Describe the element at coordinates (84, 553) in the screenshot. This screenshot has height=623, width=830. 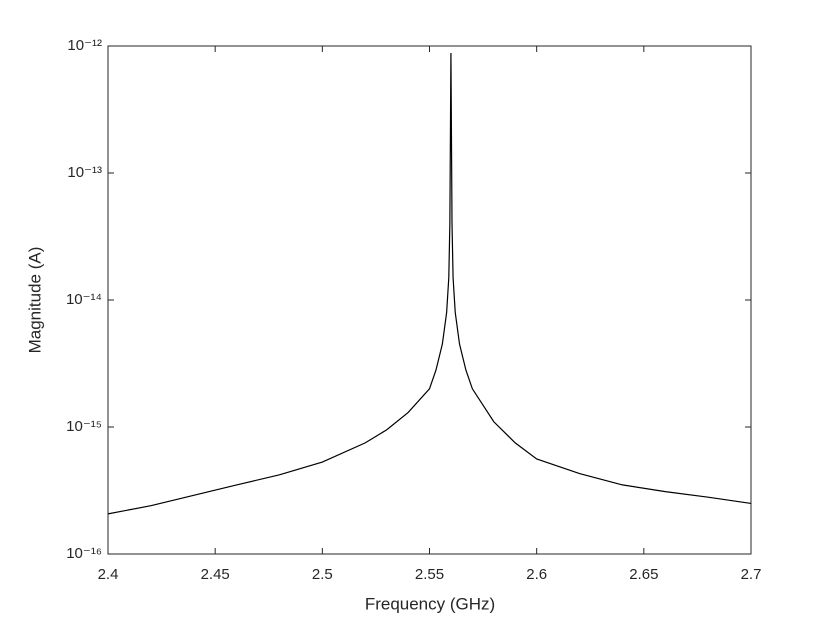
I see `y-tick-label: 10⁻¹⁶` at that location.